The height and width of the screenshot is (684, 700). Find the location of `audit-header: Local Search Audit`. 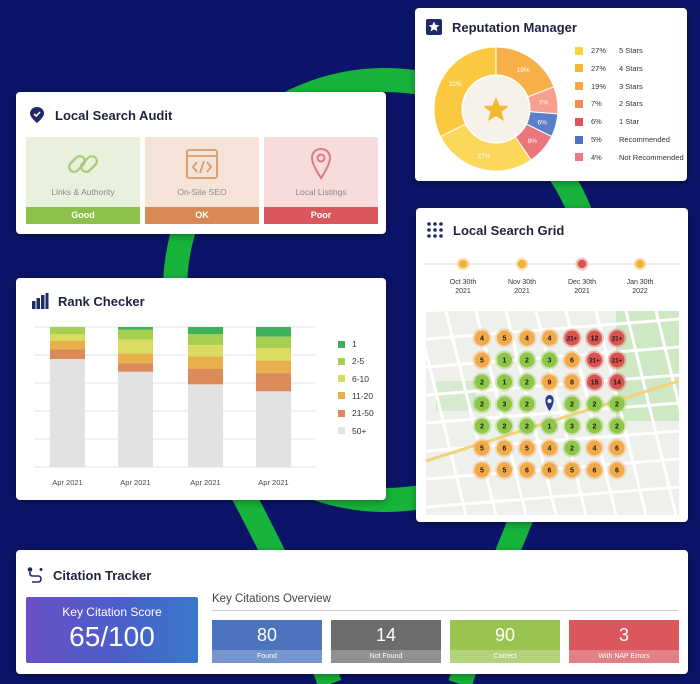

audit-header: Local Search Audit is located at coordinates (100, 115).